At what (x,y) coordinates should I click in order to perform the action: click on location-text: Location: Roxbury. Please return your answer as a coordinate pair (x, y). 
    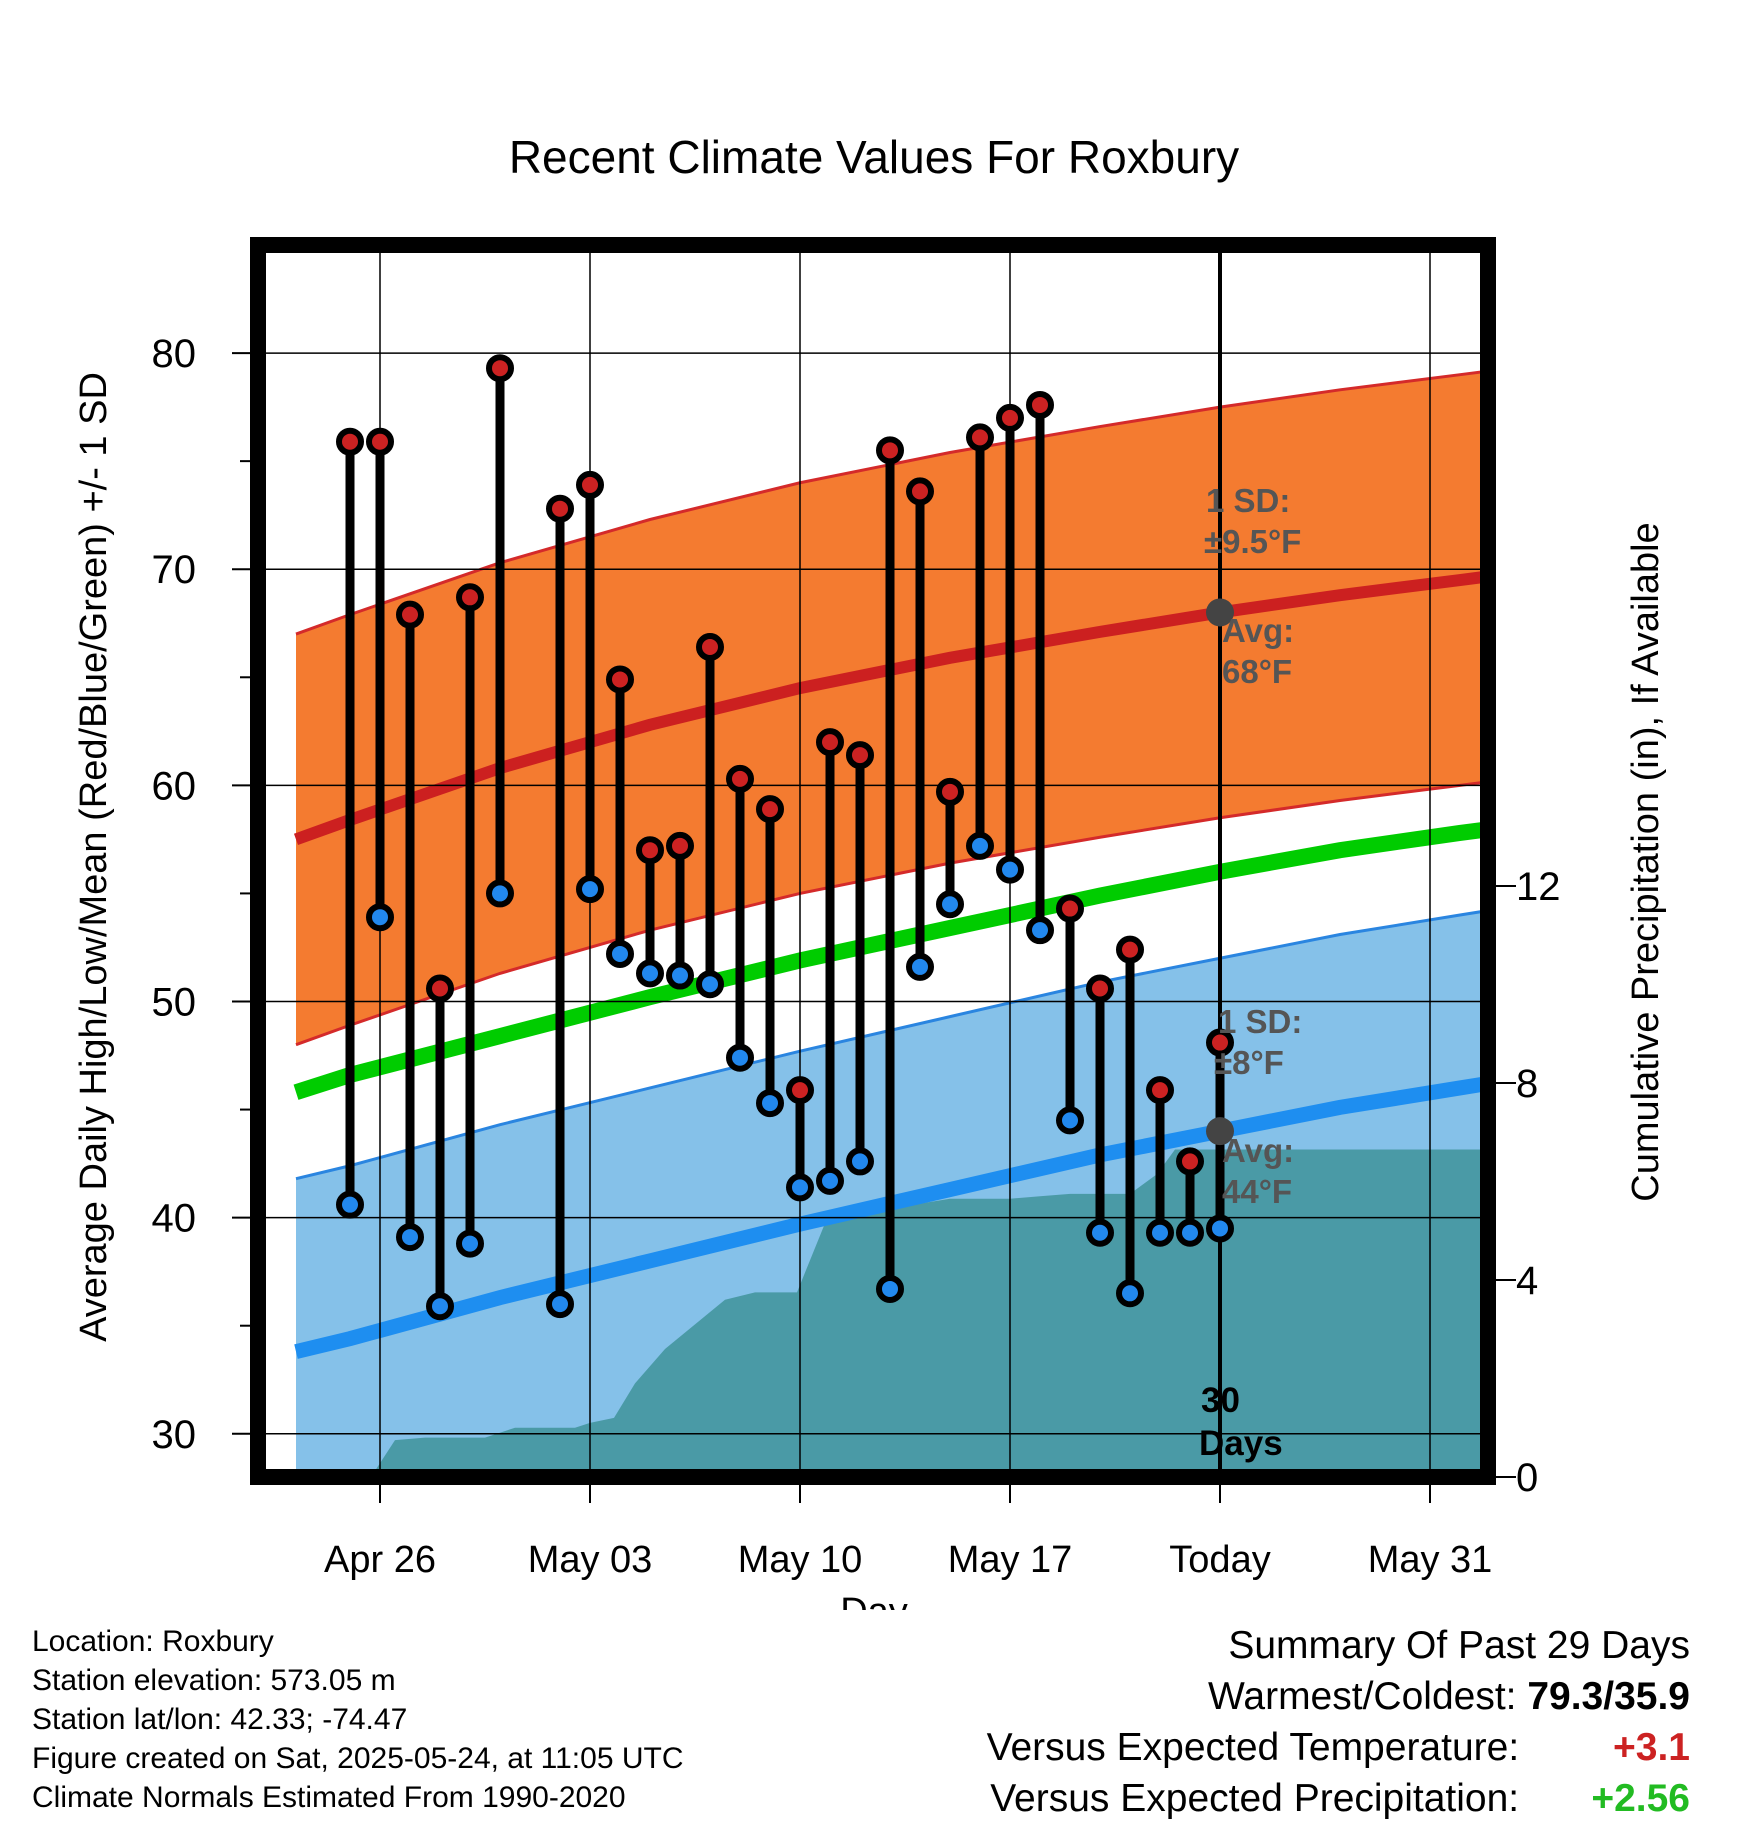
    Looking at the image, I should click on (153, 1641).